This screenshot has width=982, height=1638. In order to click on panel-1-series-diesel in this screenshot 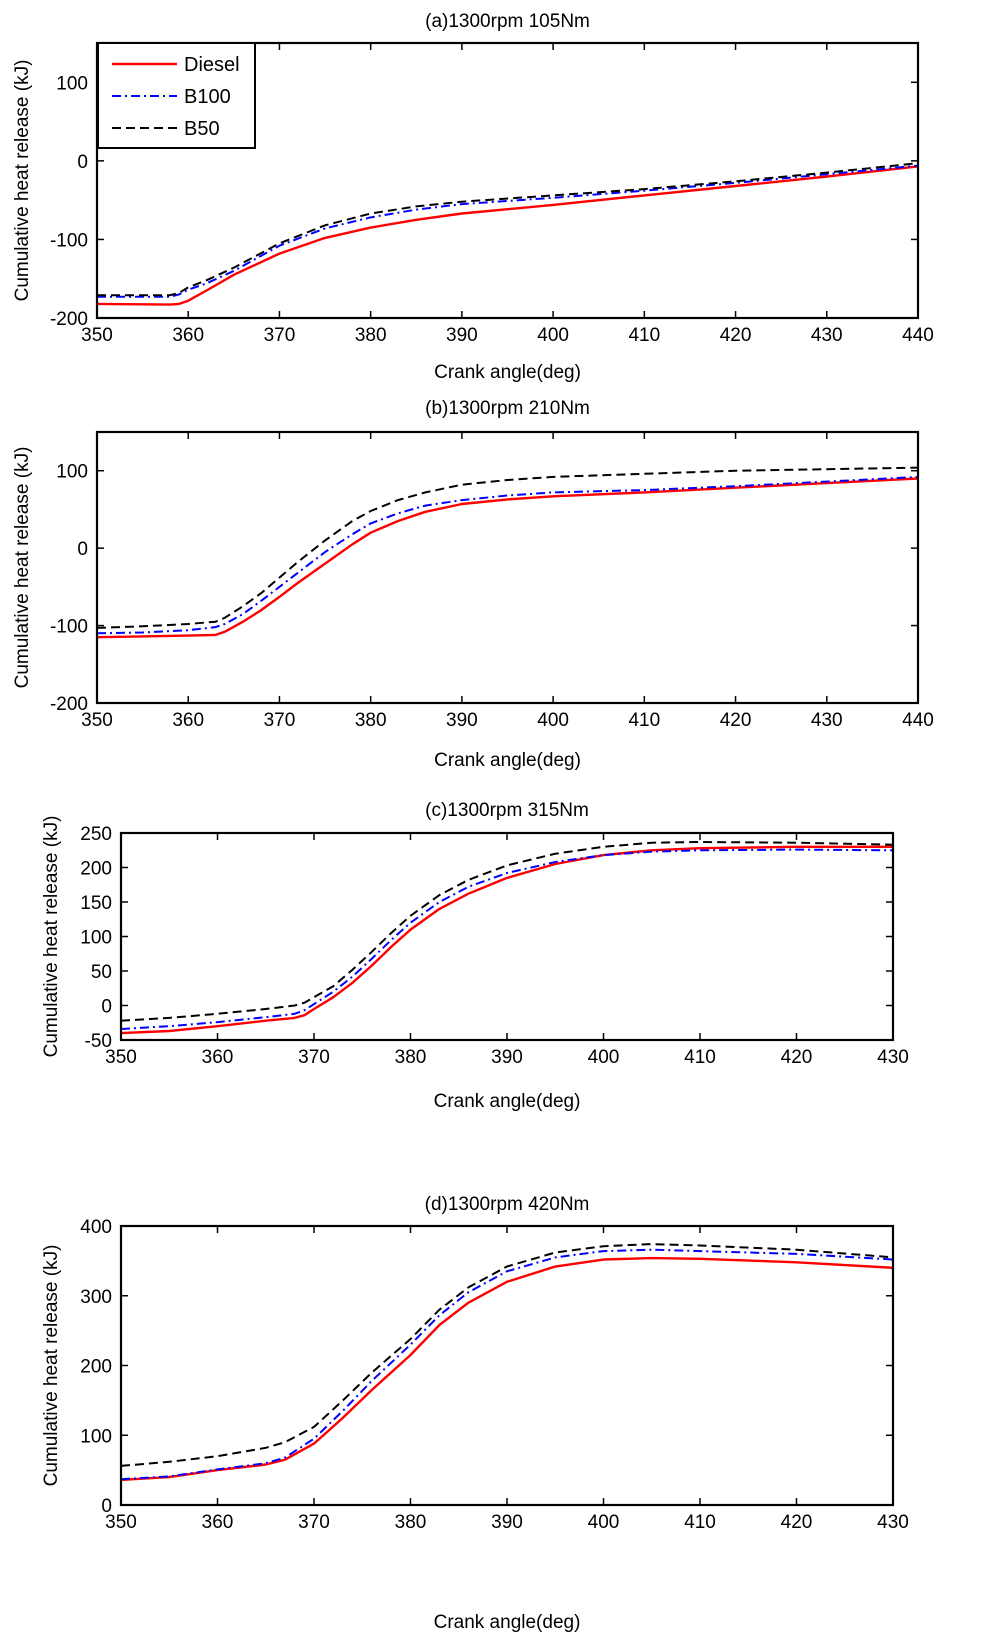, I will do `click(507, 235)`.